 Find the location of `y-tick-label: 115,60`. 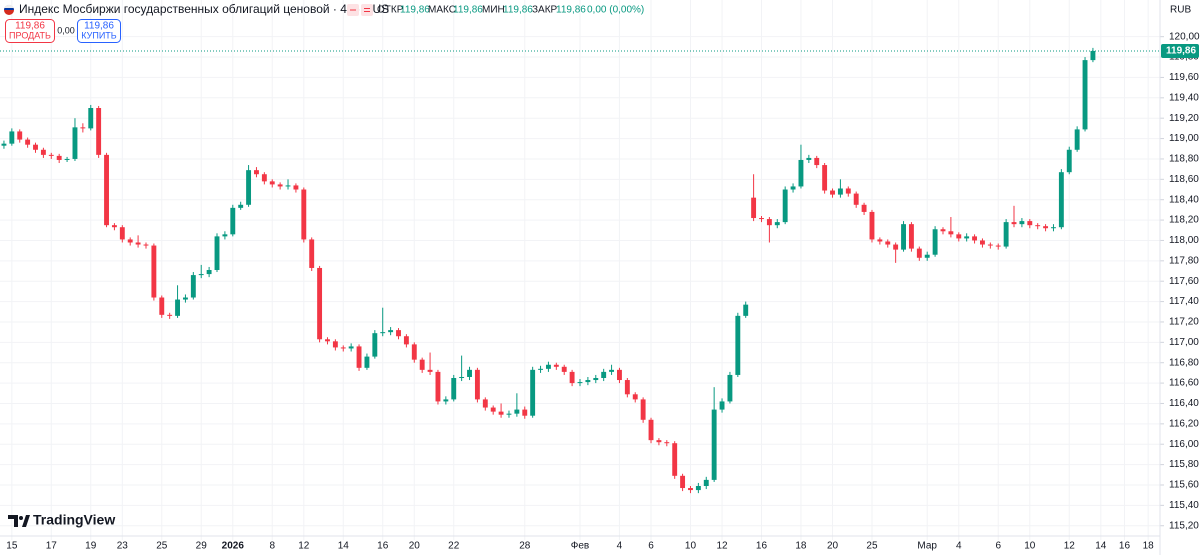

y-tick-label: 115,60 is located at coordinates (1184, 485).